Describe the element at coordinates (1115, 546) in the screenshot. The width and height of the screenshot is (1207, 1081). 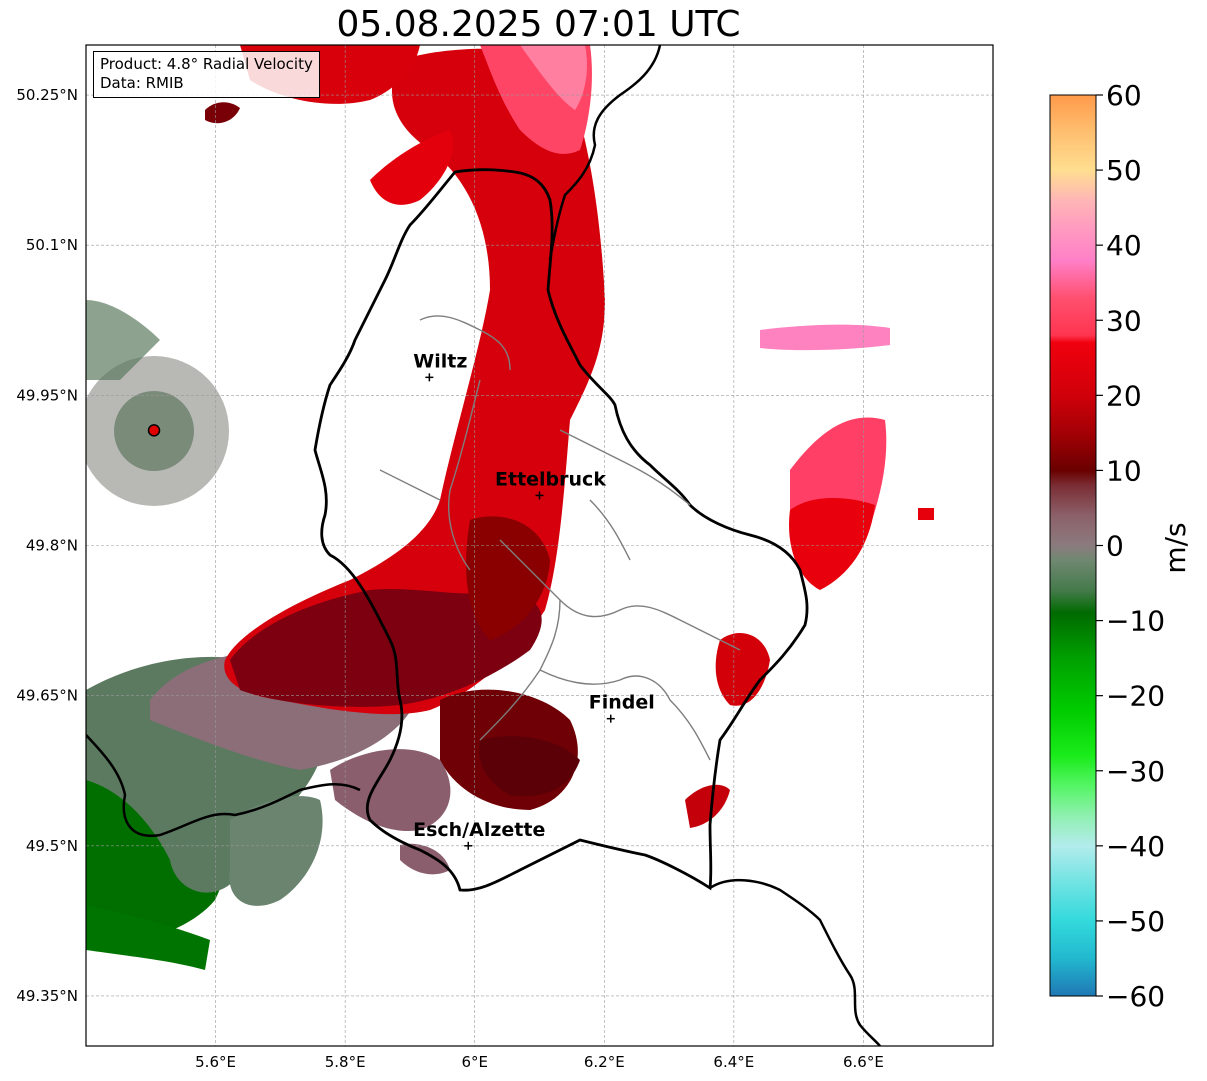
I see `colorbar-tick-label: 0` at that location.